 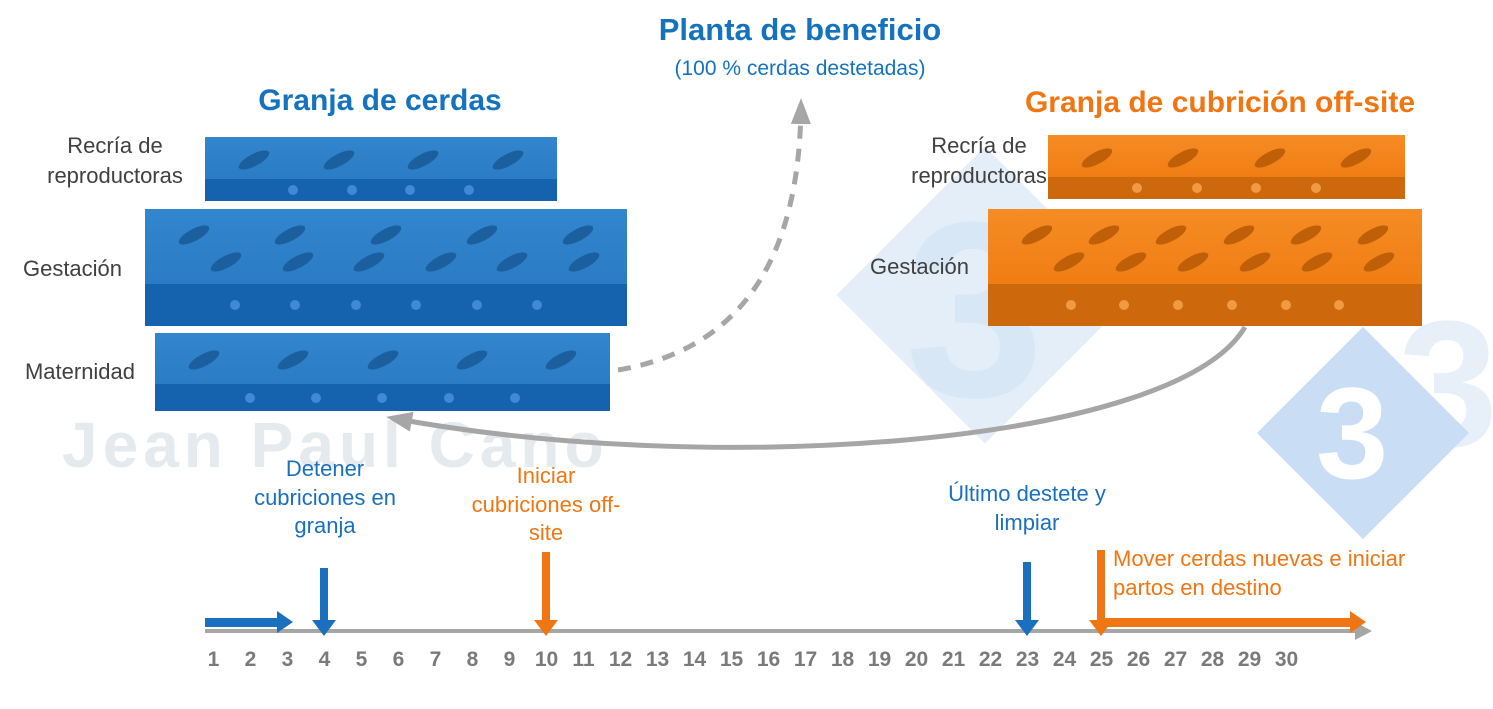 I want to click on timeline-tick: 2, so click(x=250, y=659).